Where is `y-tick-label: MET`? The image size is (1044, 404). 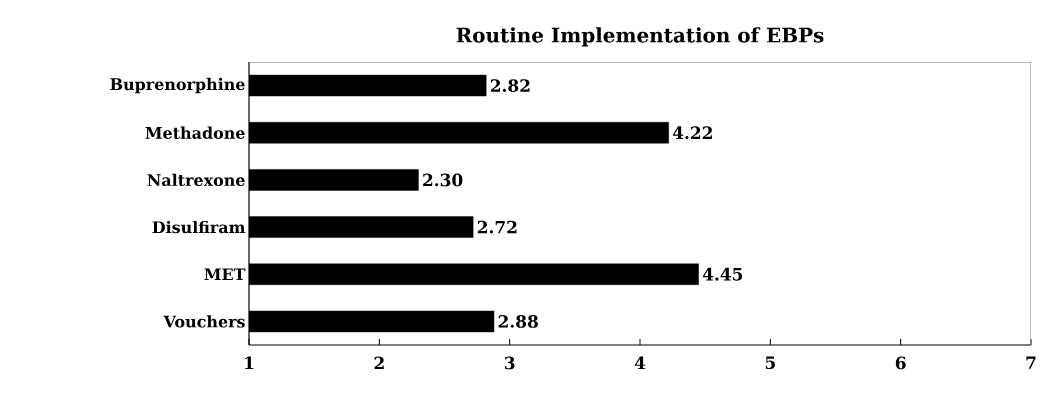
y-tick-label: MET is located at coordinates (225, 274).